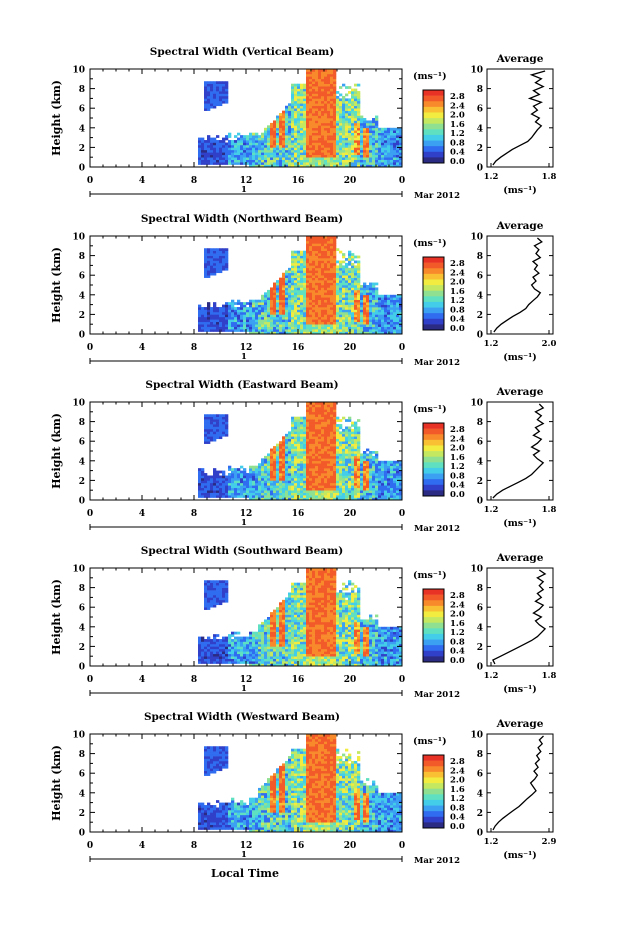 The height and width of the screenshot is (929, 622). Describe the element at coordinates (549, 344) in the screenshot. I see `average-x-tick-label: 2.0` at that location.